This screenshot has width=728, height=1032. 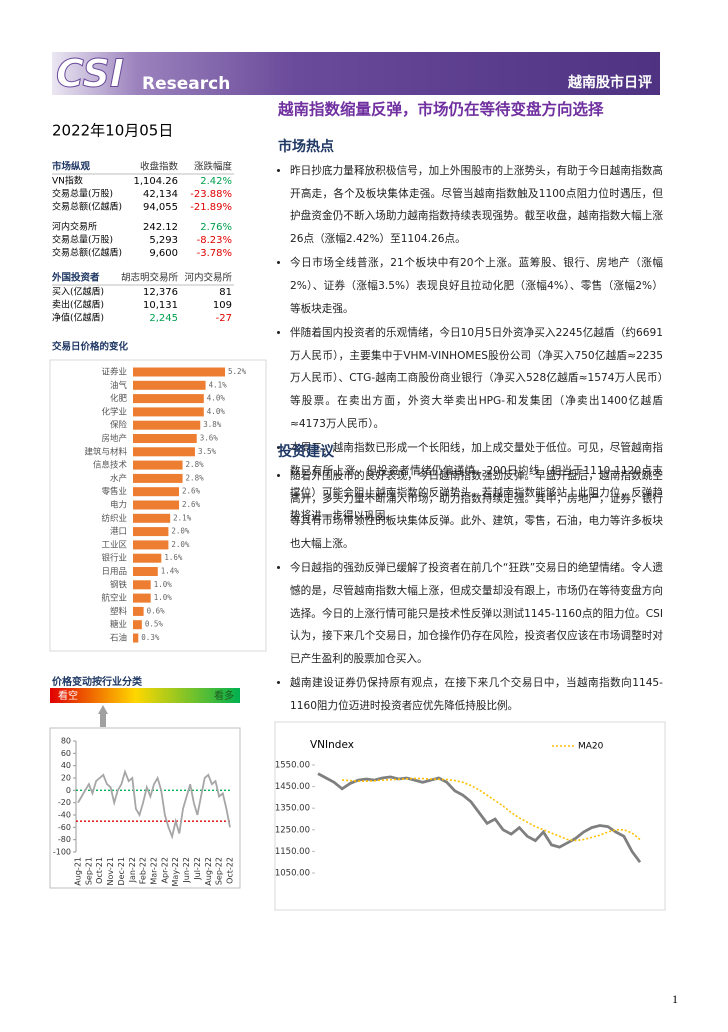 What do you see at coordinates (675, 999) in the screenshot?
I see `page-number: 1` at bounding box center [675, 999].